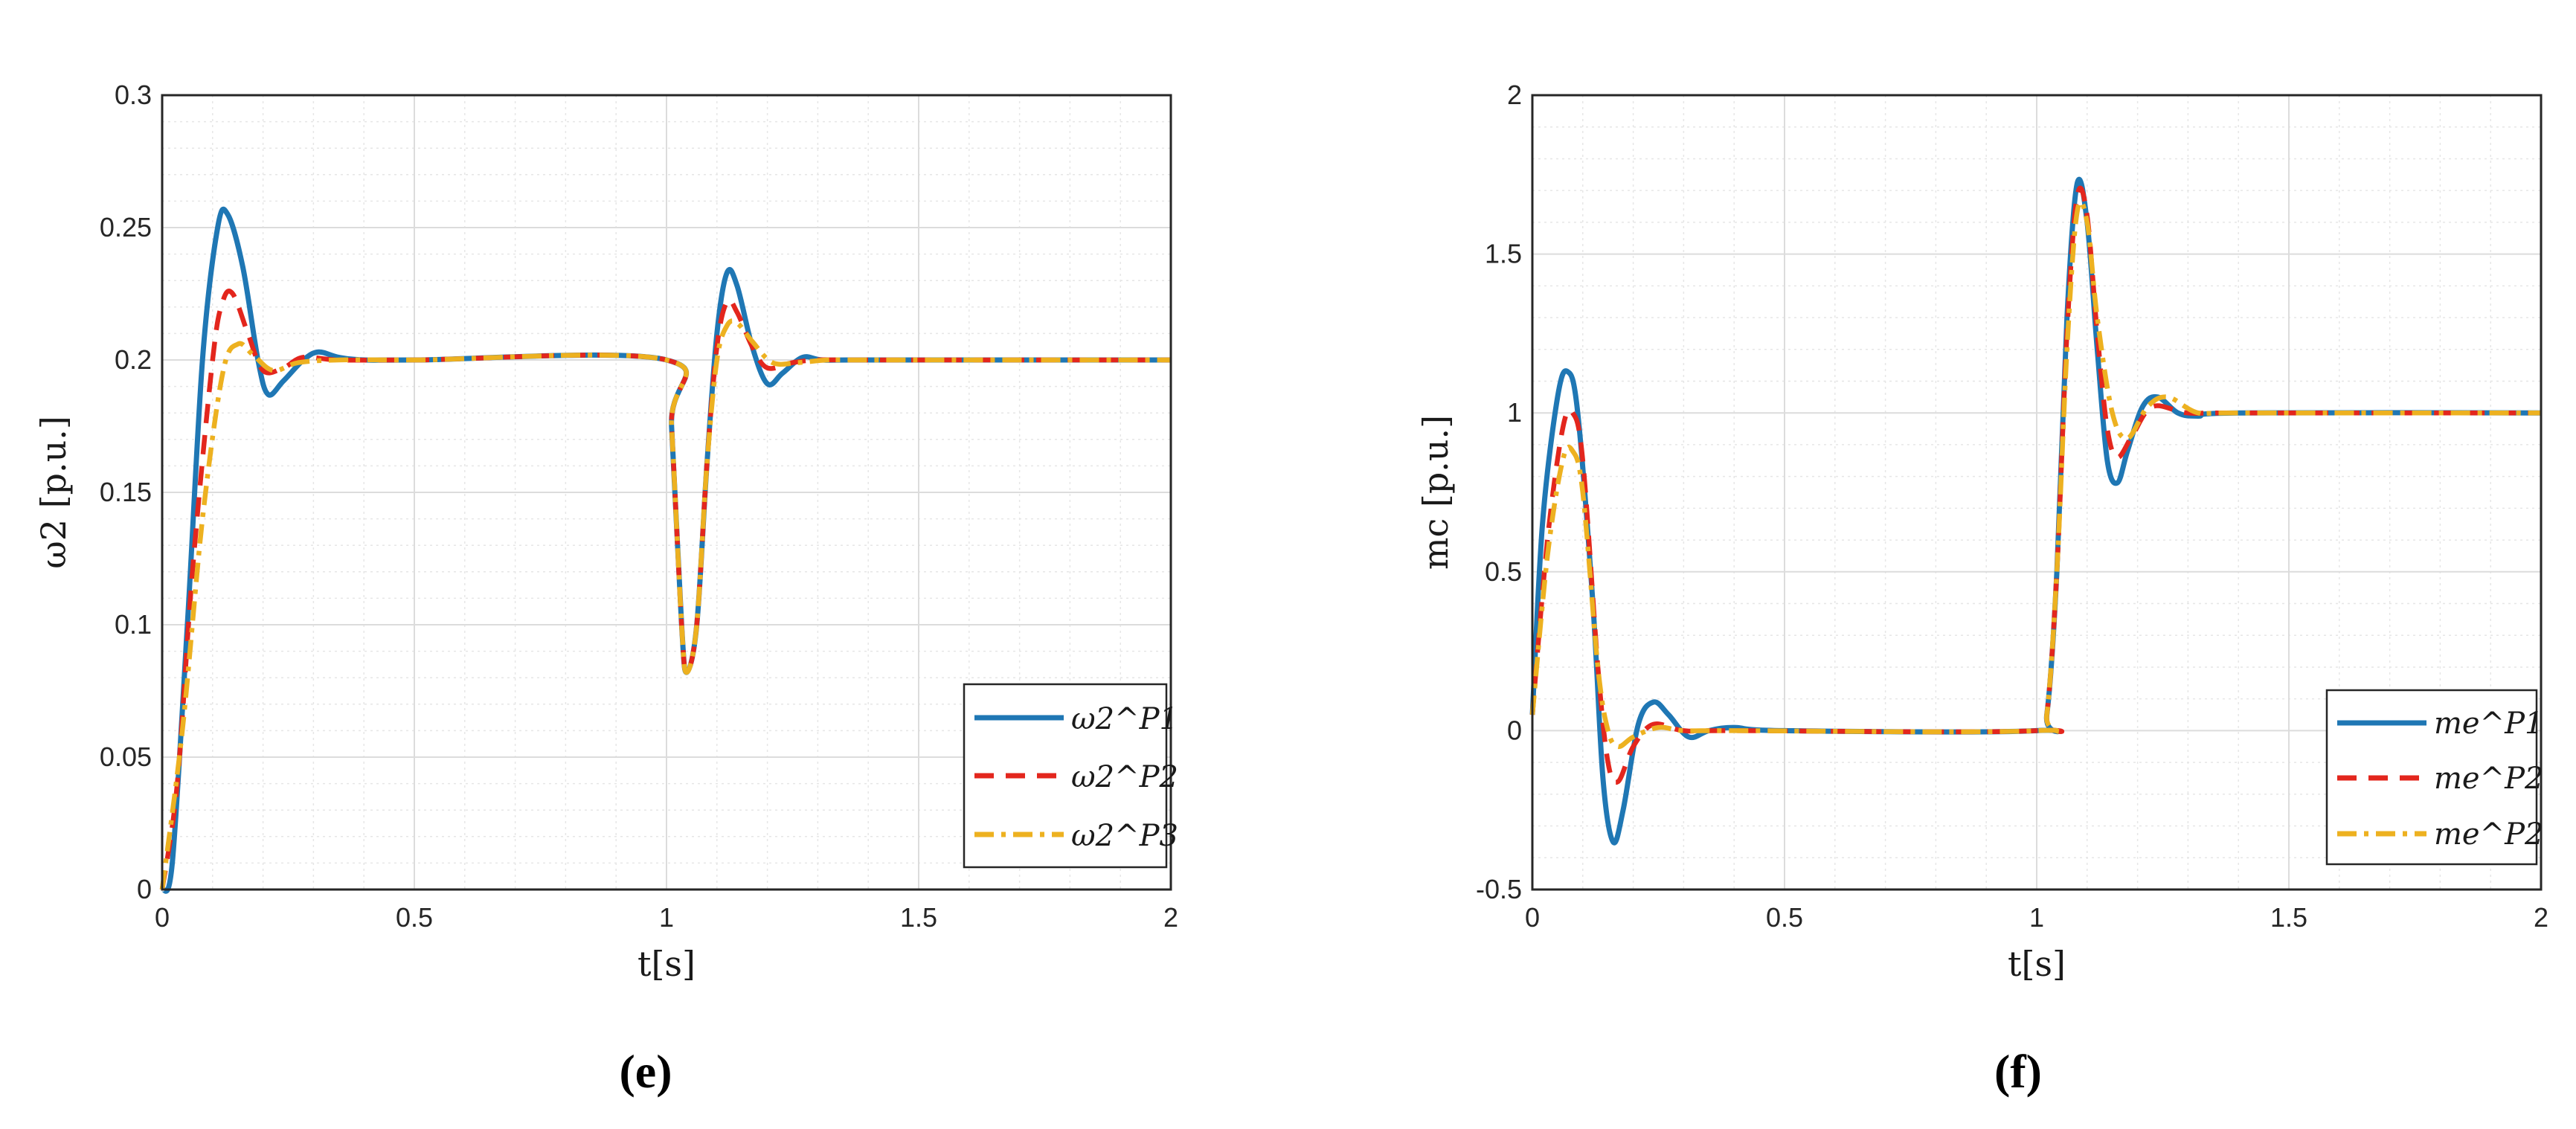 Image resolution: width=2576 pixels, height=1129 pixels. Describe the element at coordinates (1436, 492) in the screenshot. I see `y-axis-label-f: mc [p.u.]` at that location.